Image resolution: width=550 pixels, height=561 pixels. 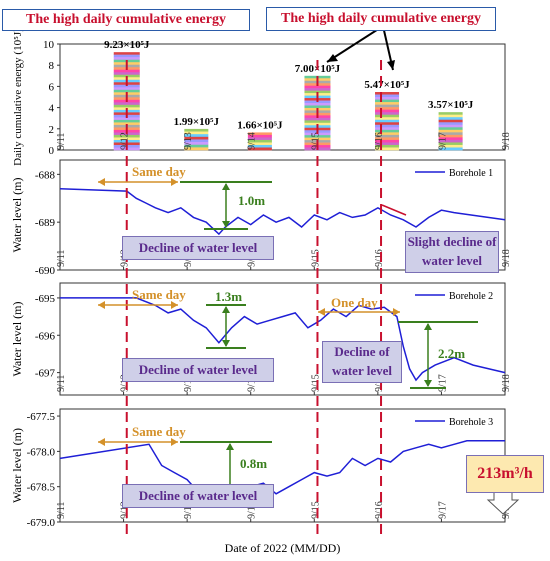 I want to click on same-day-label-3: Same day, so click(x=159, y=431).